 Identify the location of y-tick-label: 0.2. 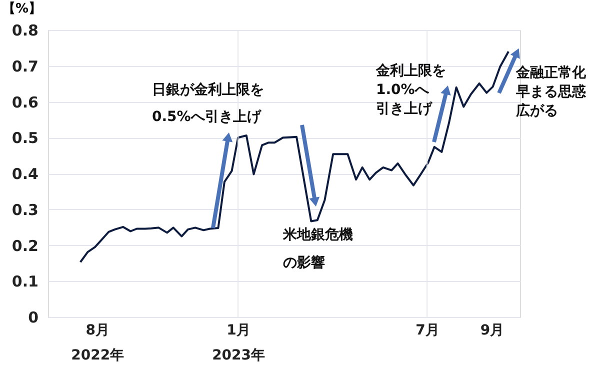
(25, 245).